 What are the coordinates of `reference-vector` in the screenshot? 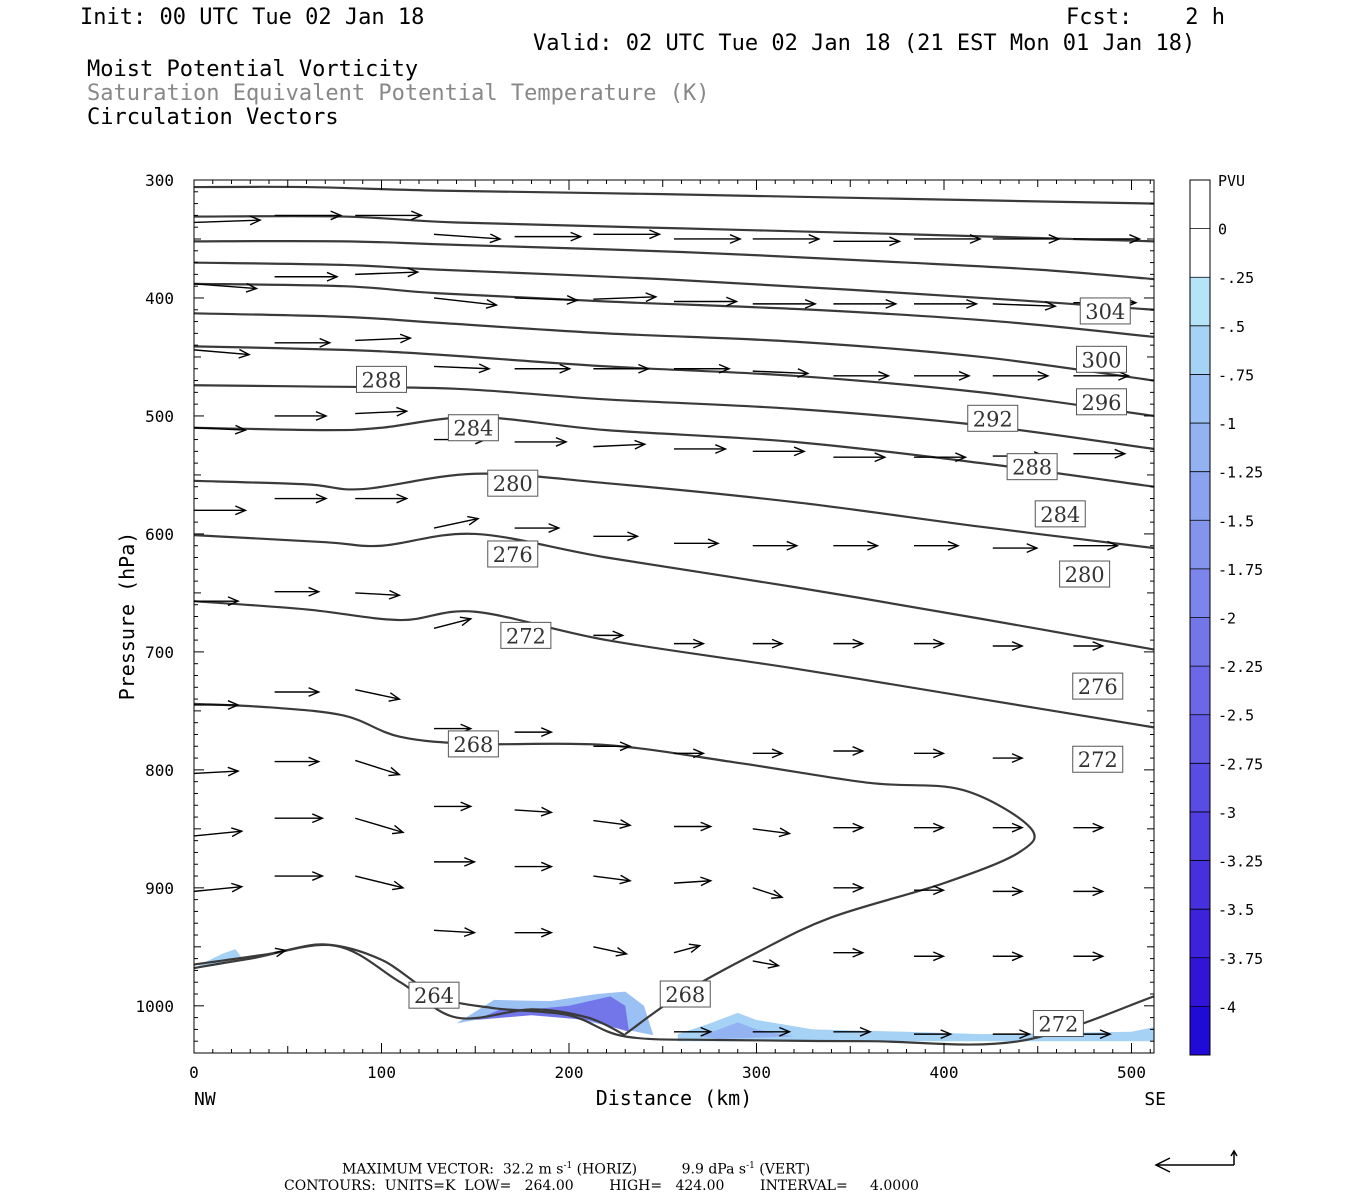 It's located at (1196, 1161).